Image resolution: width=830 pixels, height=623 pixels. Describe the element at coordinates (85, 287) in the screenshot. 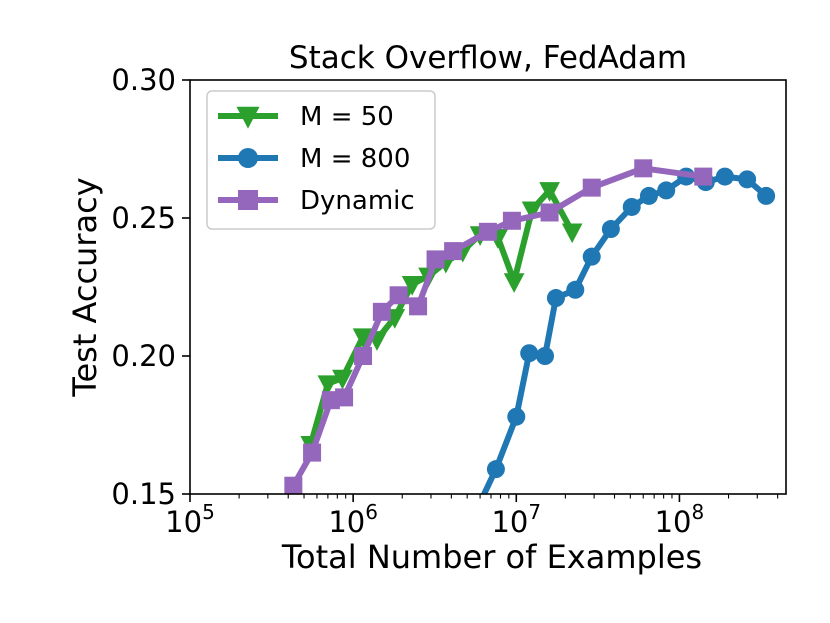

I see `y-axis-label: Test Accuracy` at that location.